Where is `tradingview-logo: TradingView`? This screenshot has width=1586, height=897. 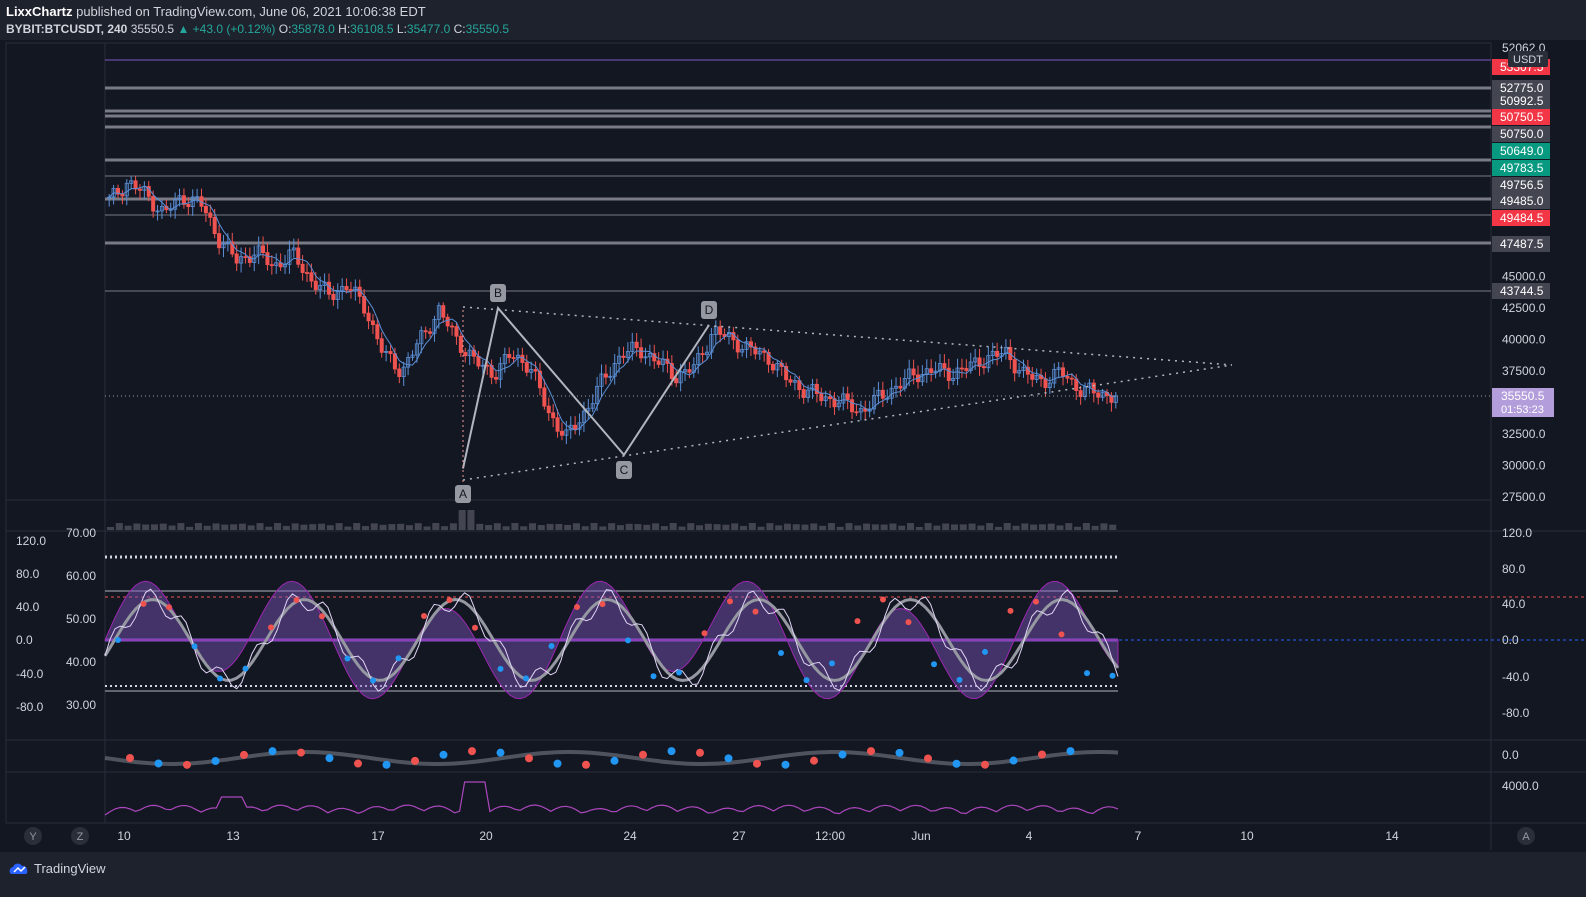
tradingview-logo: TradingView is located at coordinates (57, 868).